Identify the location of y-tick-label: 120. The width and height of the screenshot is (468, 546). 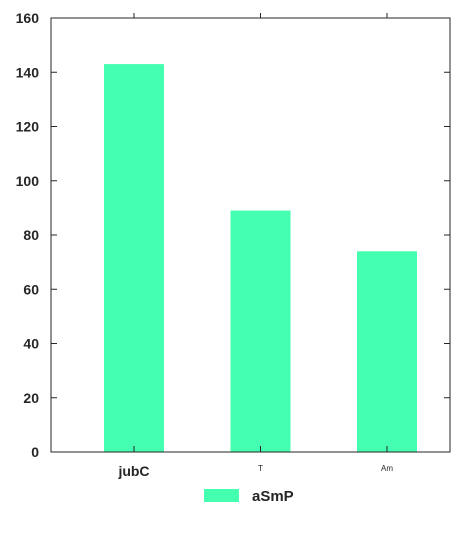
(28, 127).